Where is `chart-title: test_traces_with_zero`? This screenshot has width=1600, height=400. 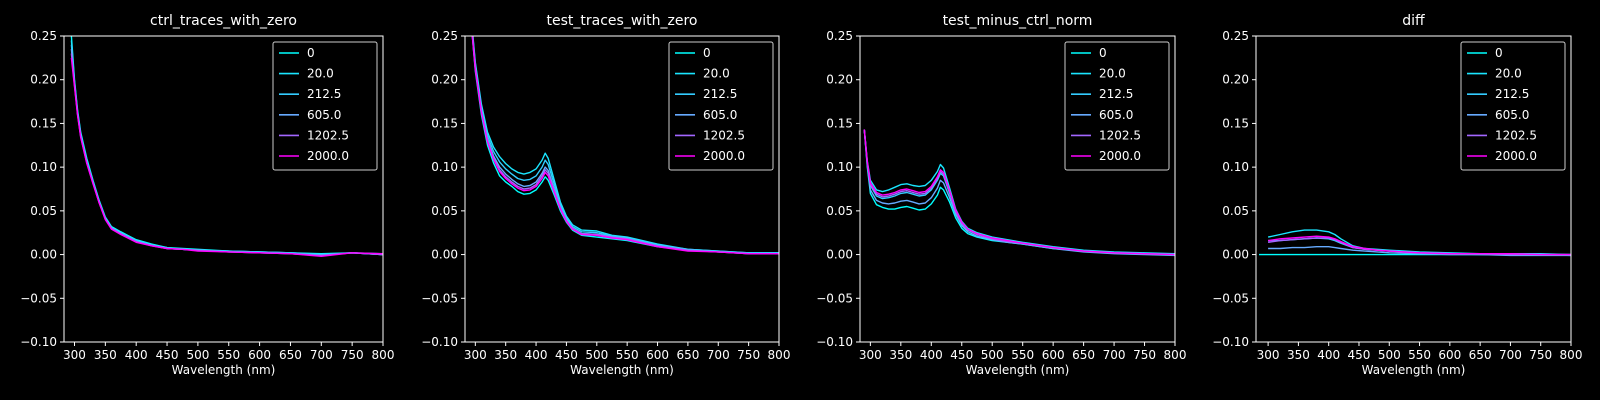
chart-title: test_traces_with_zero is located at coordinates (622, 21).